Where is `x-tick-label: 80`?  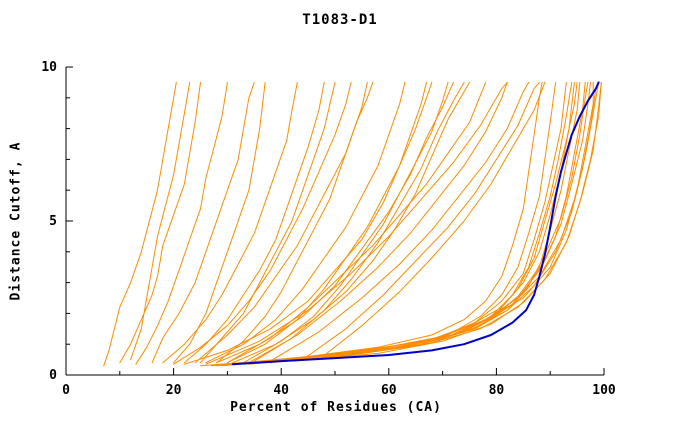
x-tick-label: 80 is located at coordinates (497, 390).